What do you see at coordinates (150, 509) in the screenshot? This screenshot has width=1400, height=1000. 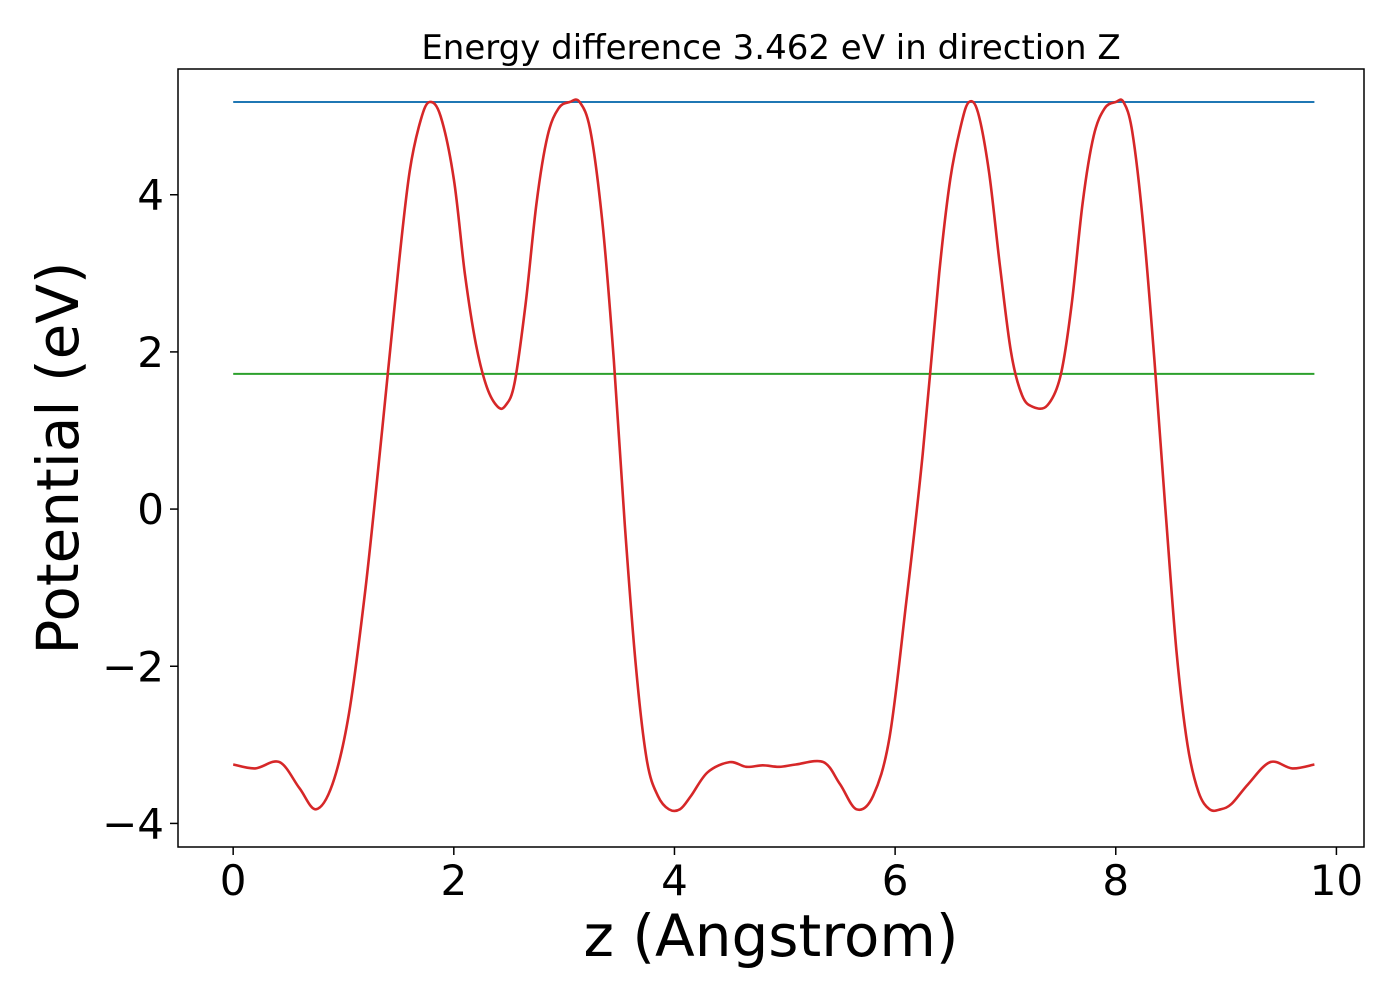 I see `y-tick-label: 0` at bounding box center [150, 509].